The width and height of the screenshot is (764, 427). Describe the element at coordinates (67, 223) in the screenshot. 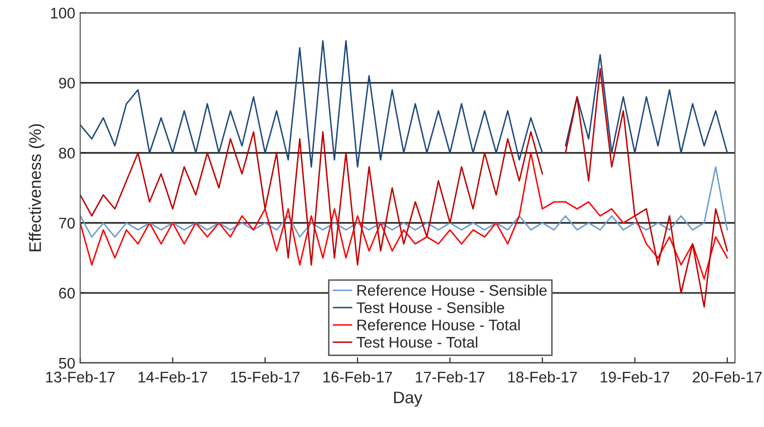

I see `y-tick-label: 70` at that location.